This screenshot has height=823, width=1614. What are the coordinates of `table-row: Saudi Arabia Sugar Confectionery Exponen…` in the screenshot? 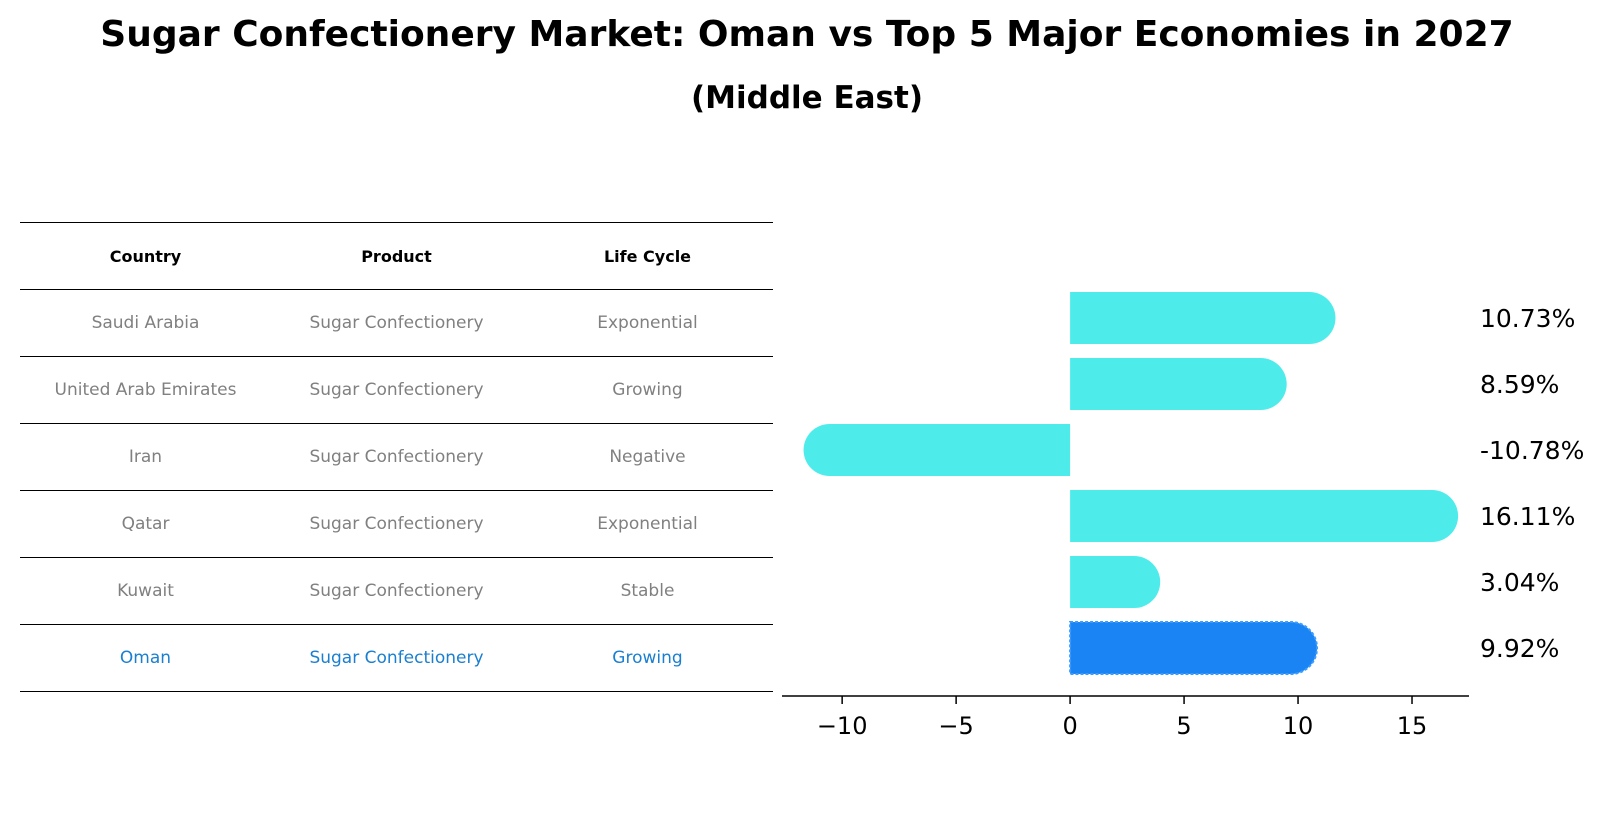 It's located at (396, 322).